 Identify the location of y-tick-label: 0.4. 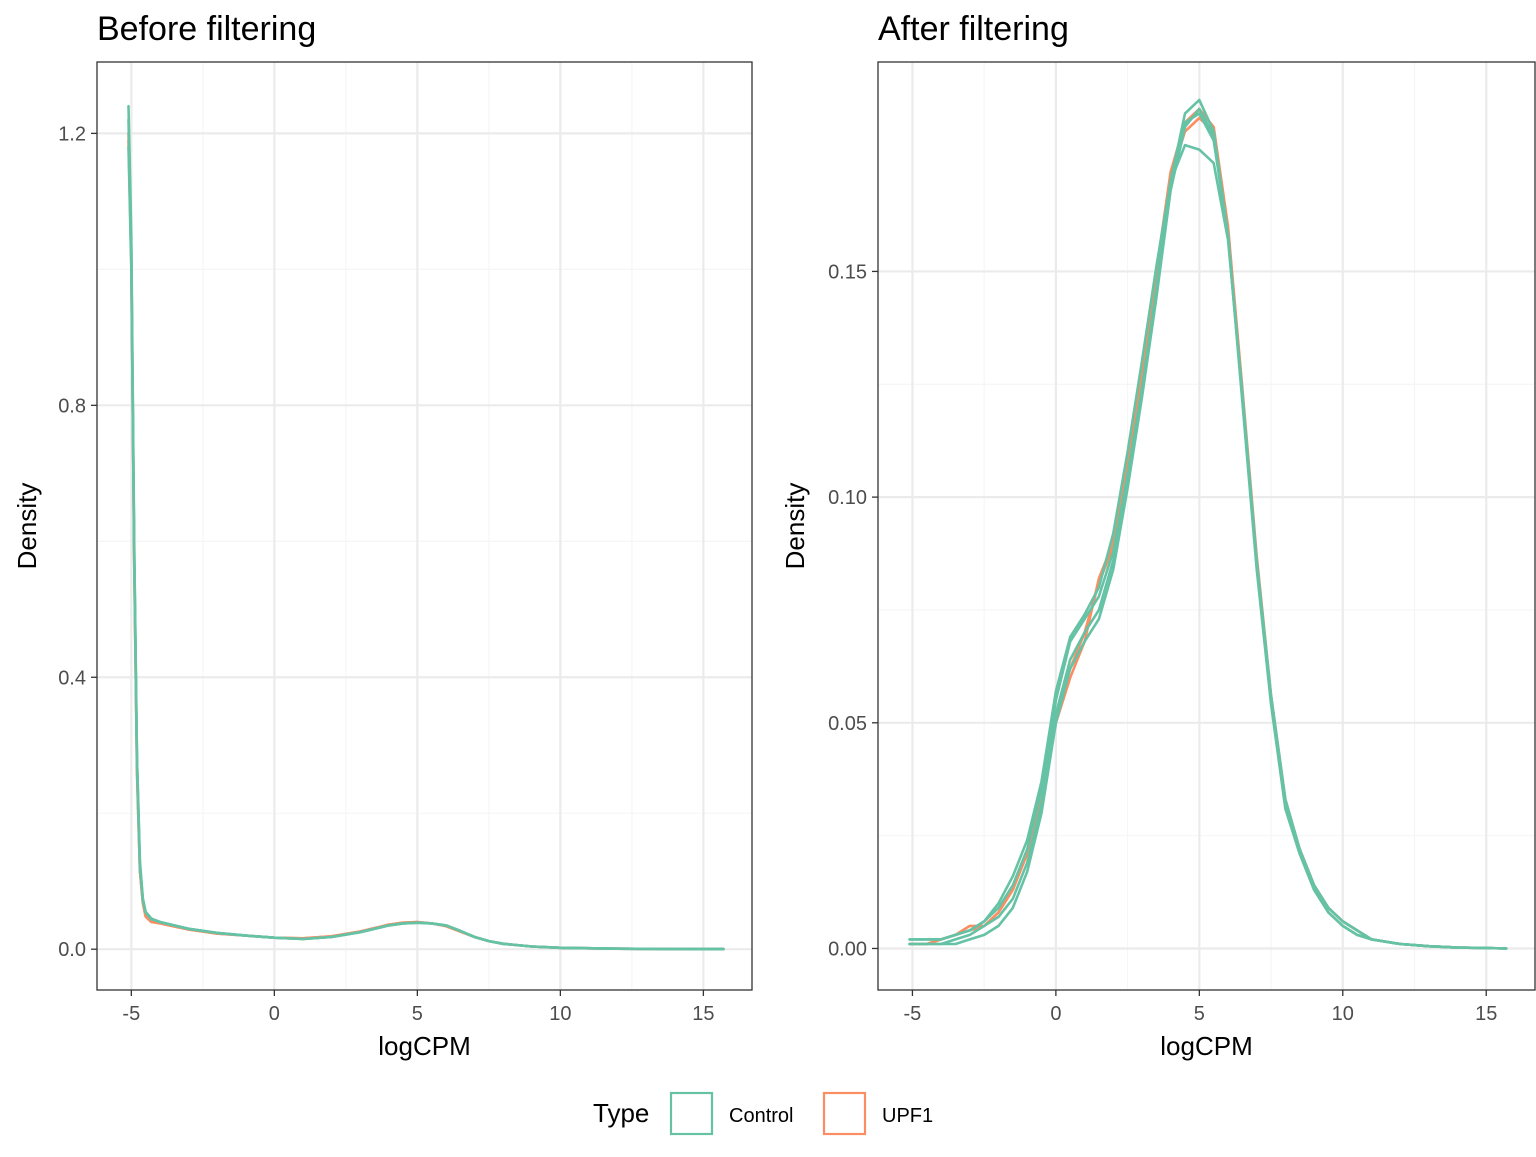
(72, 678).